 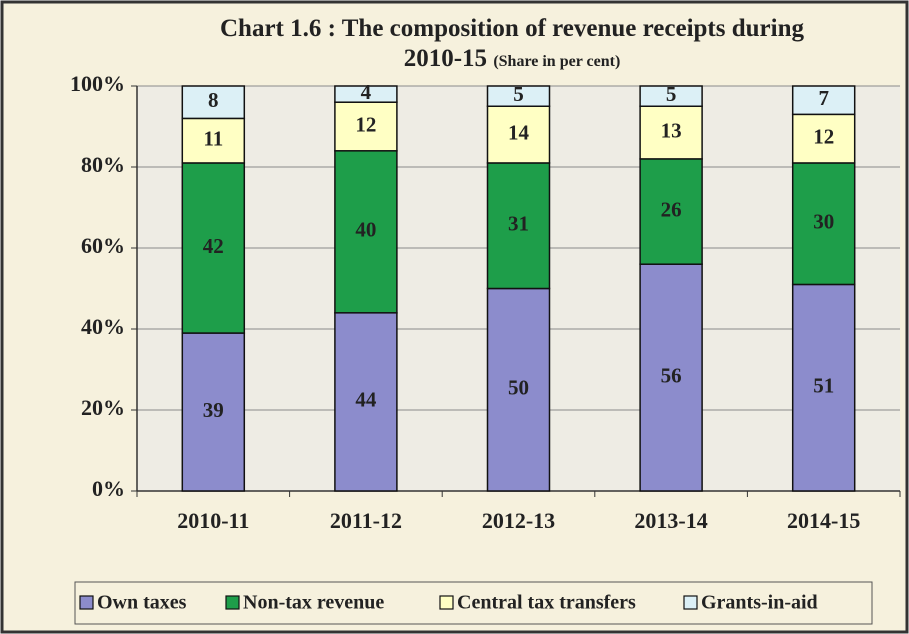 What do you see at coordinates (823, 520) in the screenshot?
I see `x-tick-label: 2014-15` at bounding box center [823, 520].